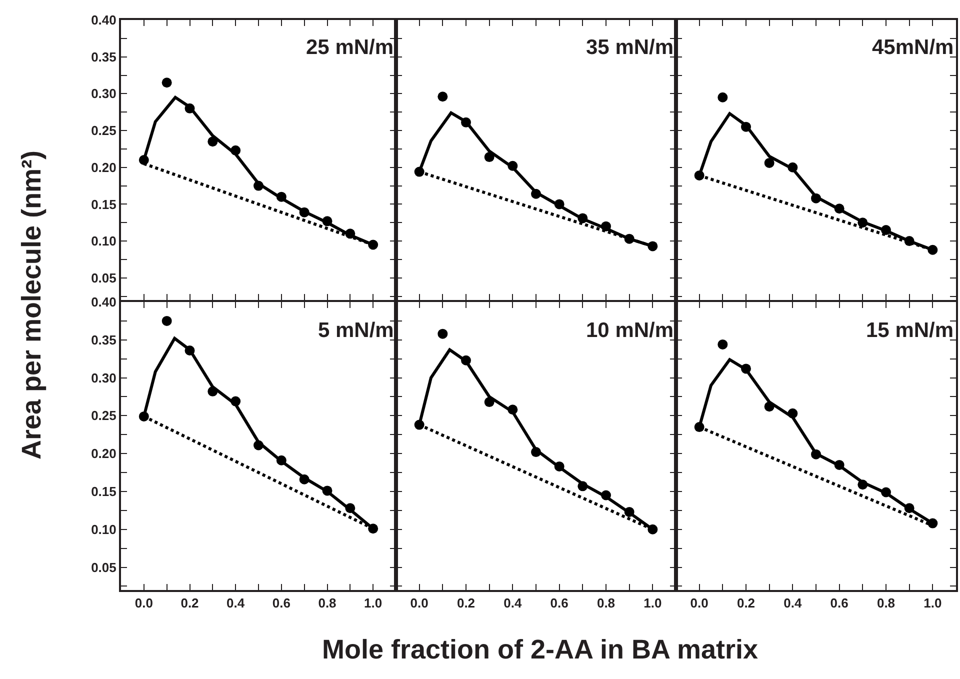 The width and height of the screenshot is (960, 679). Describe the element at coordinates (350, 47) in the screenshot. I see `annotation: 25 mN/m` at that location.